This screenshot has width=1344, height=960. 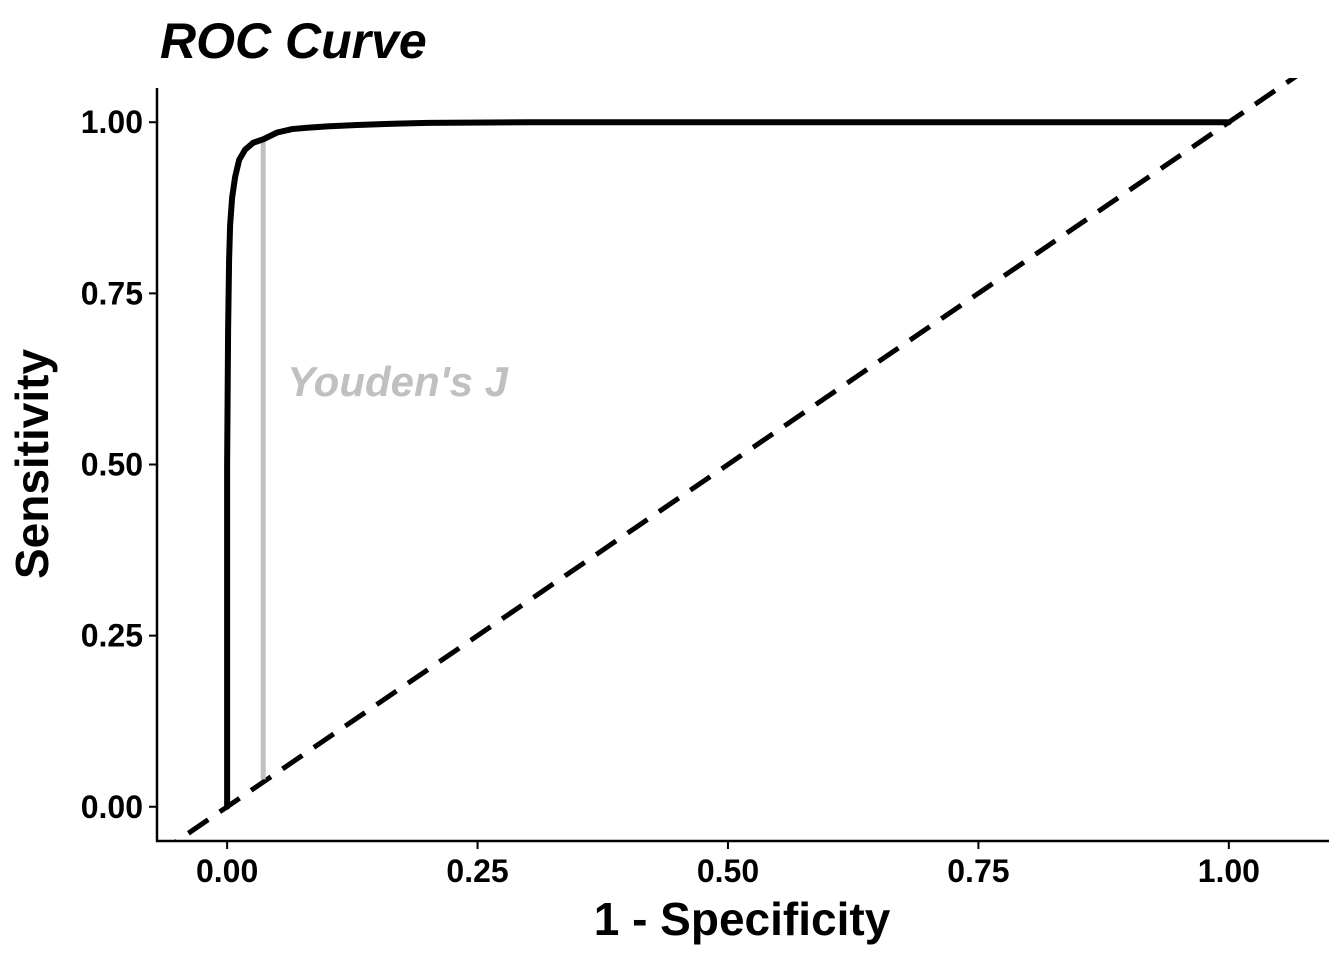 I want to click on youden-j-label: Youden's J, so click(x=398, y=381).